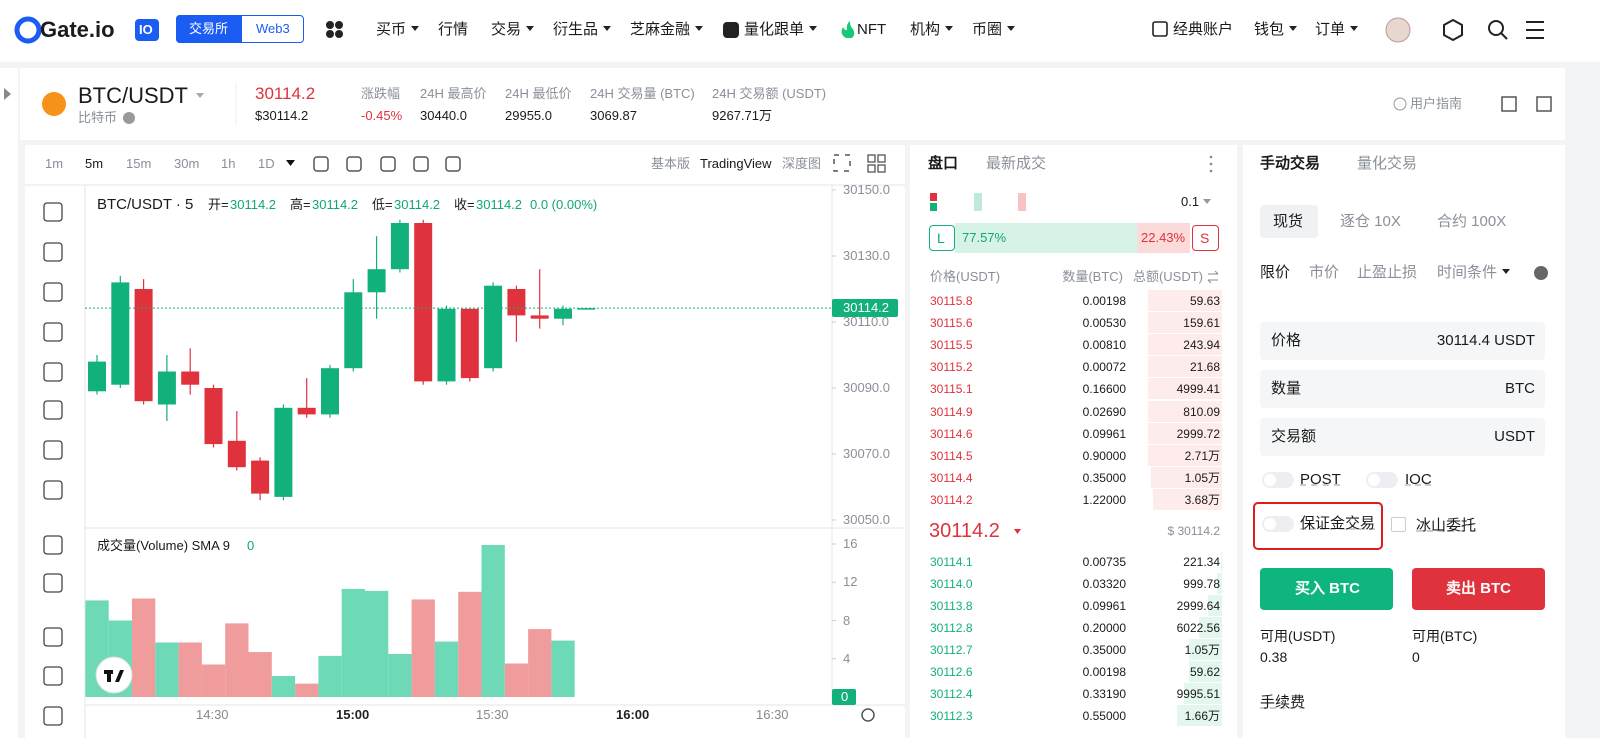  I want to click on ob-qty: 0.02690, so click(1104, 411).